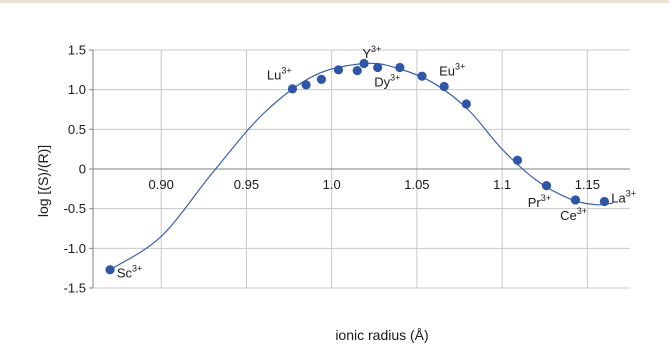 Image resolution: width=669 pixels, height=346 pixels. Describe the element at coordinates (334, 1) in the screenshot. I see `top-divider-bar` at that location.